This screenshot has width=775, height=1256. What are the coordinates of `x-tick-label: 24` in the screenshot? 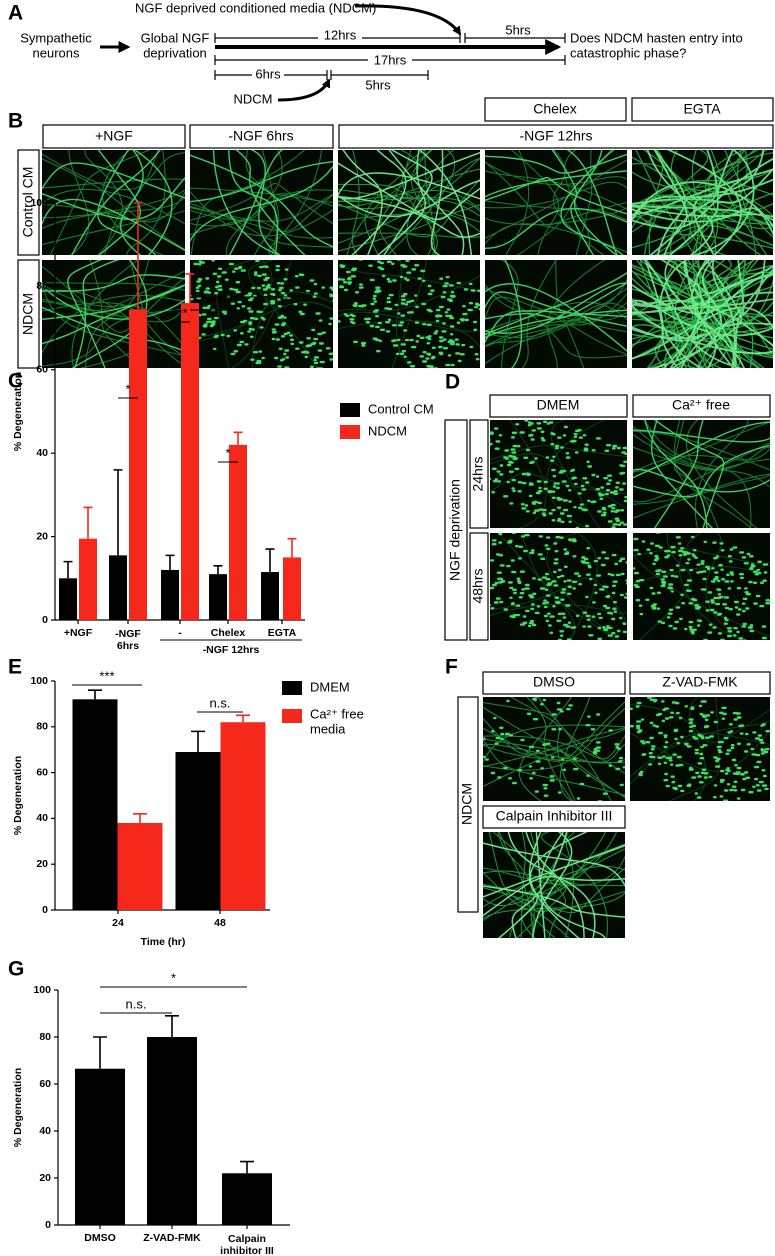 It's located at (118, 923).